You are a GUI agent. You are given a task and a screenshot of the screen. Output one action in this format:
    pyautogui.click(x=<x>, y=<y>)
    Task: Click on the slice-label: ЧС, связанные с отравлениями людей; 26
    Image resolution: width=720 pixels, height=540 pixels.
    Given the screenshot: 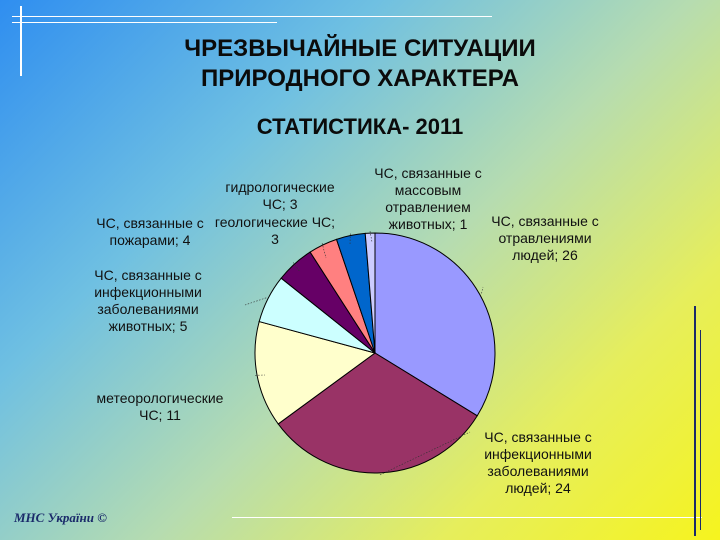 What is the action you would take?
    pyautogui.click(x=545, y=238)
    